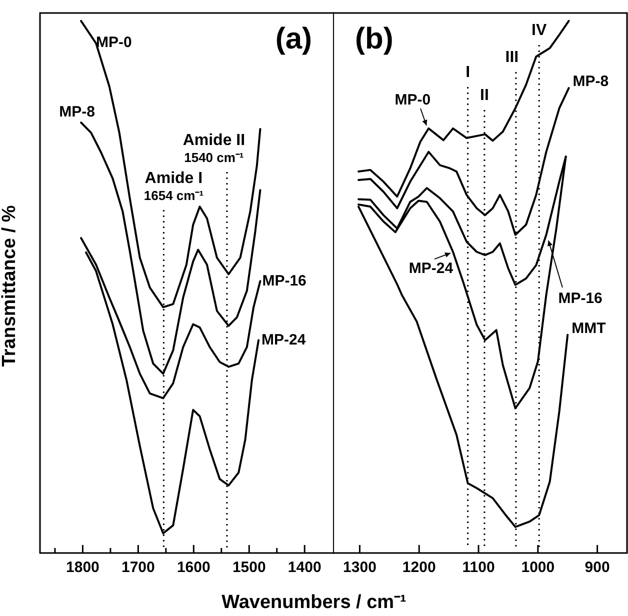 The height and width of the screenshot is (616, 628). I want to click on x-axis-title: Wavenumbers / cm⁻¹, so click(314, 602).